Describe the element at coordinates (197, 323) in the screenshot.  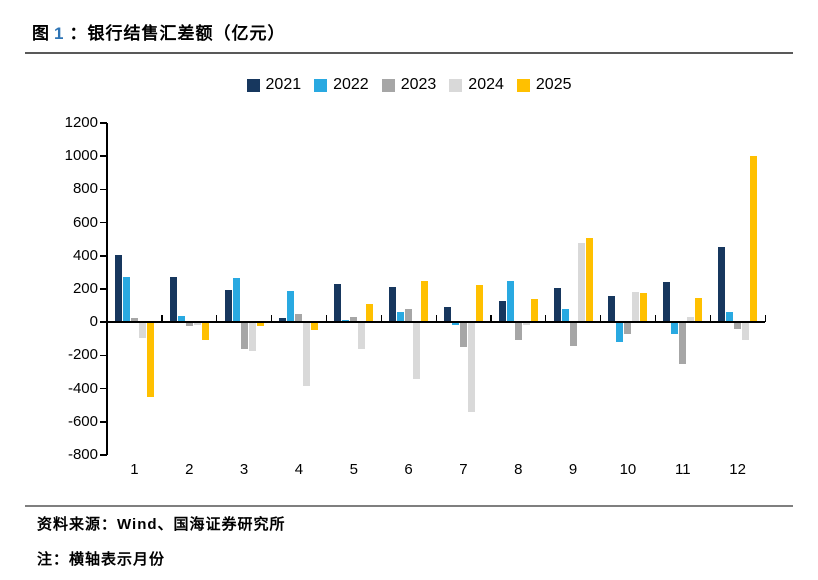
I see `bar-2024-m2` at that location.